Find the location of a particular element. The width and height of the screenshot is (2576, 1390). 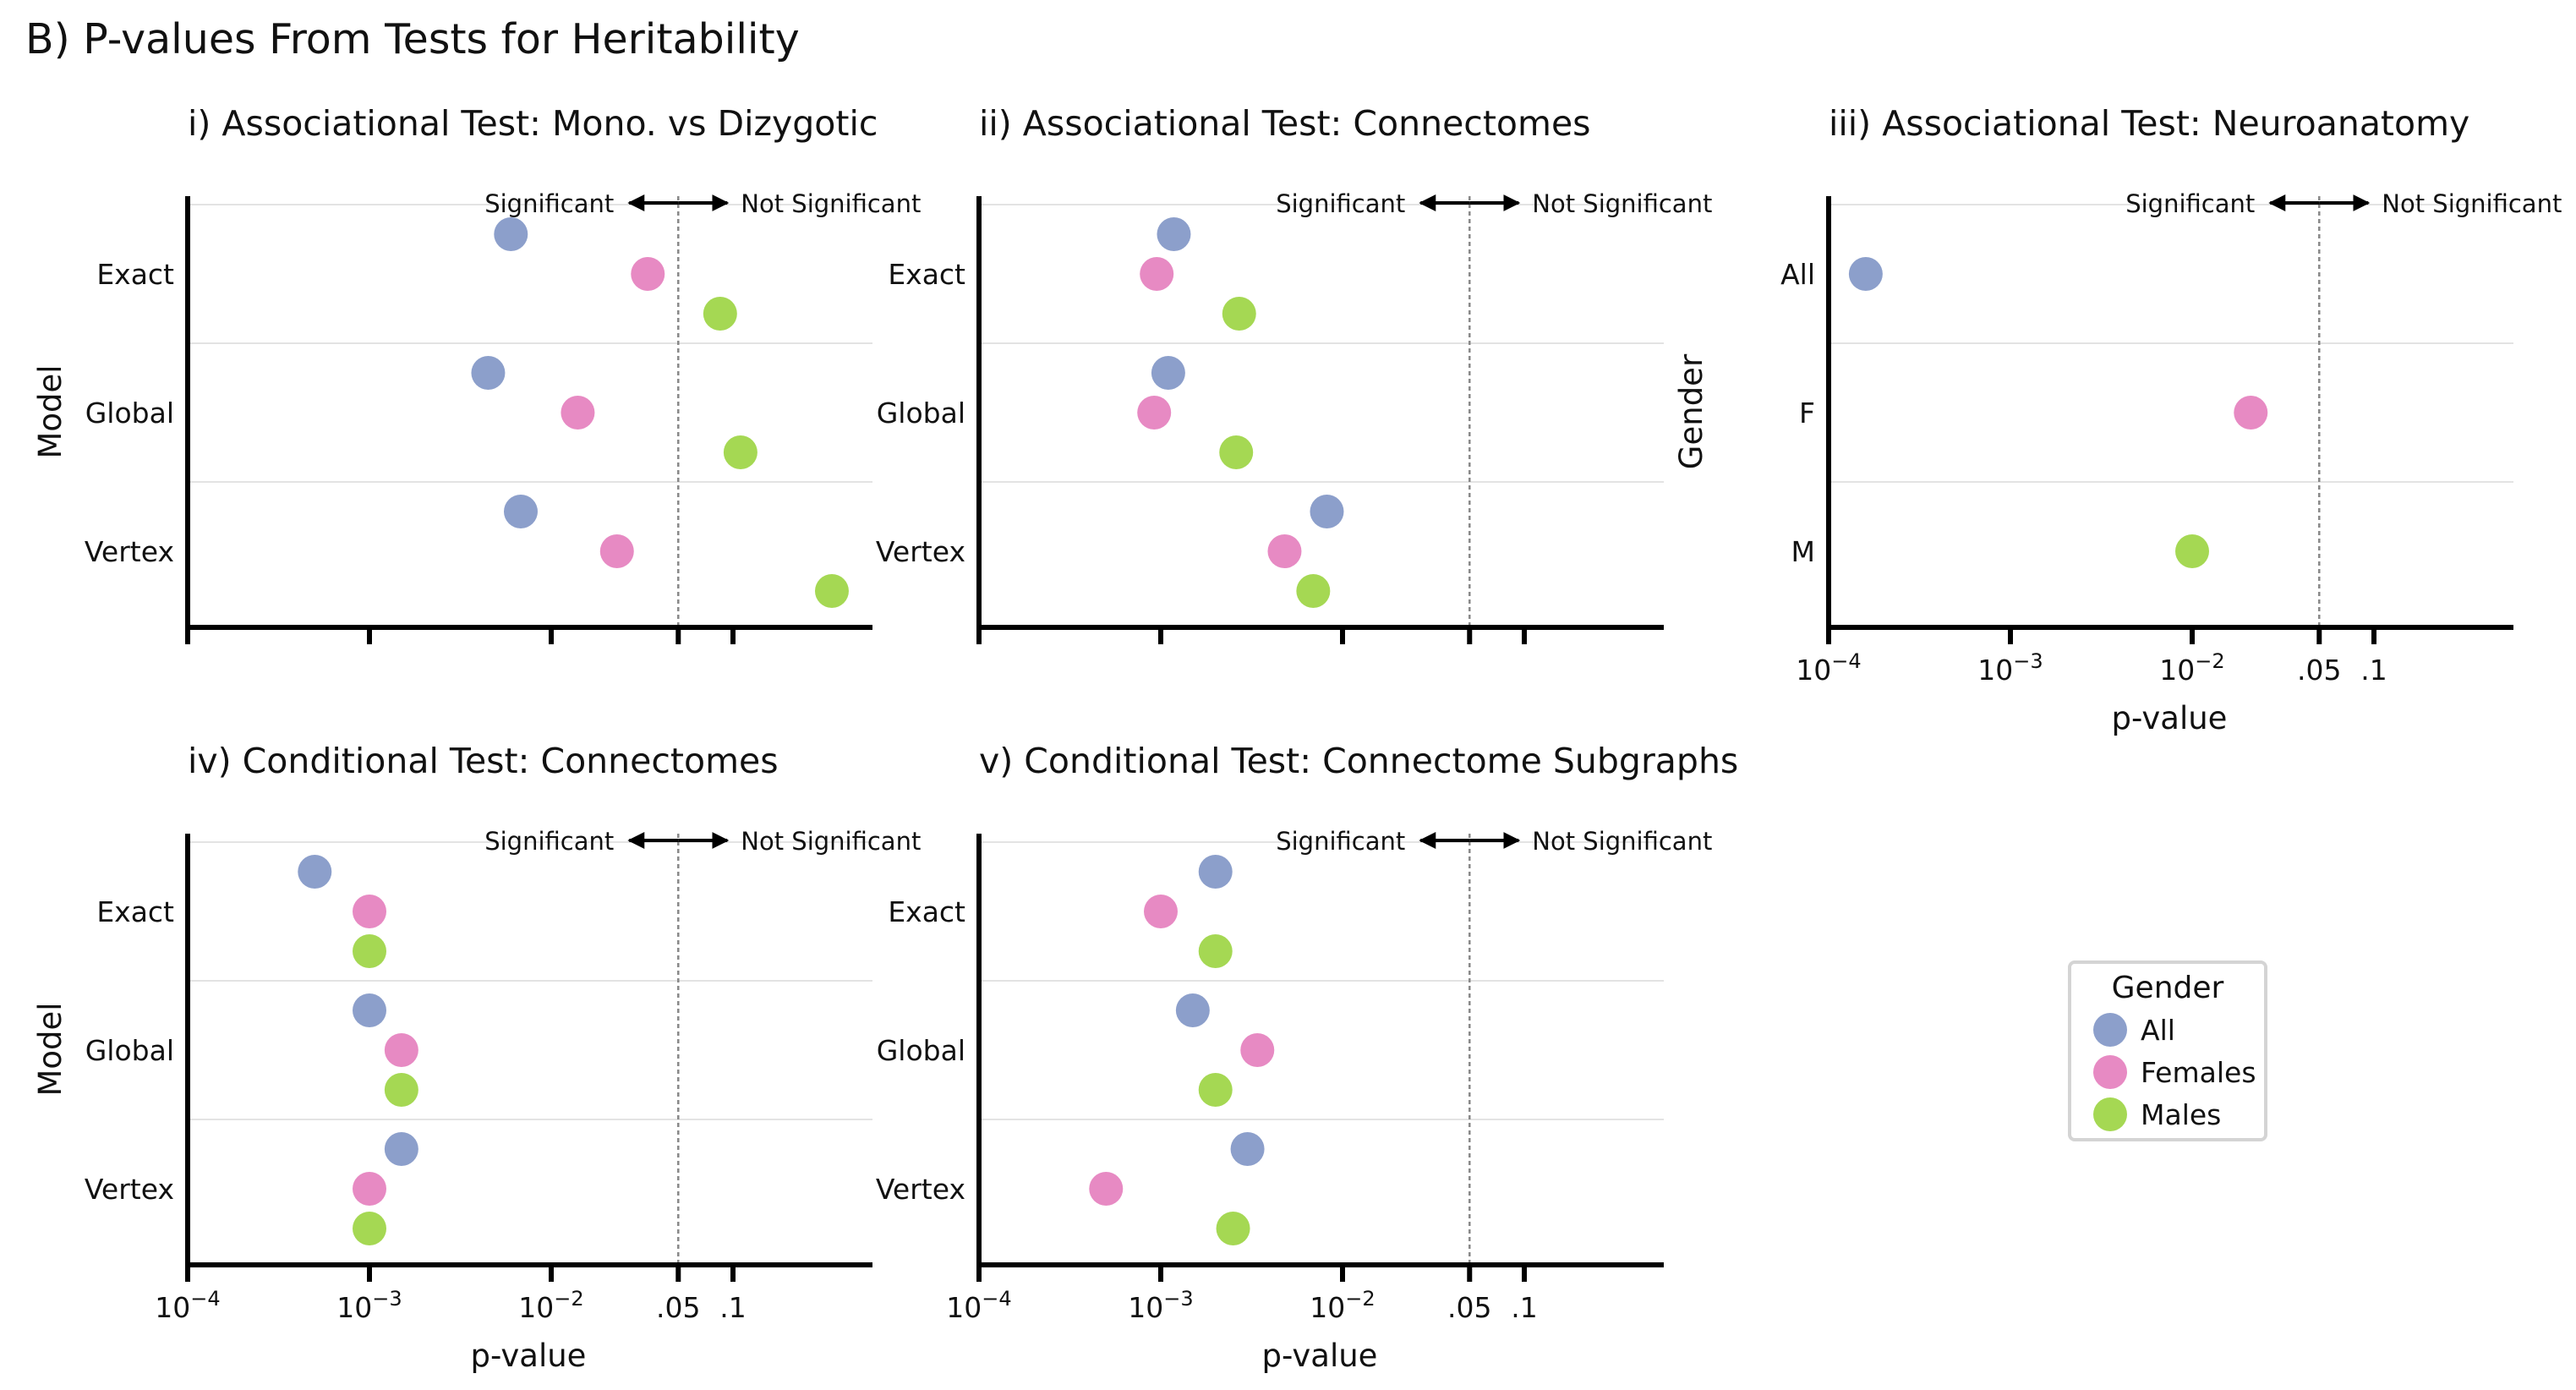

legend-label-all: All is located at coordinates (2158, 1030).